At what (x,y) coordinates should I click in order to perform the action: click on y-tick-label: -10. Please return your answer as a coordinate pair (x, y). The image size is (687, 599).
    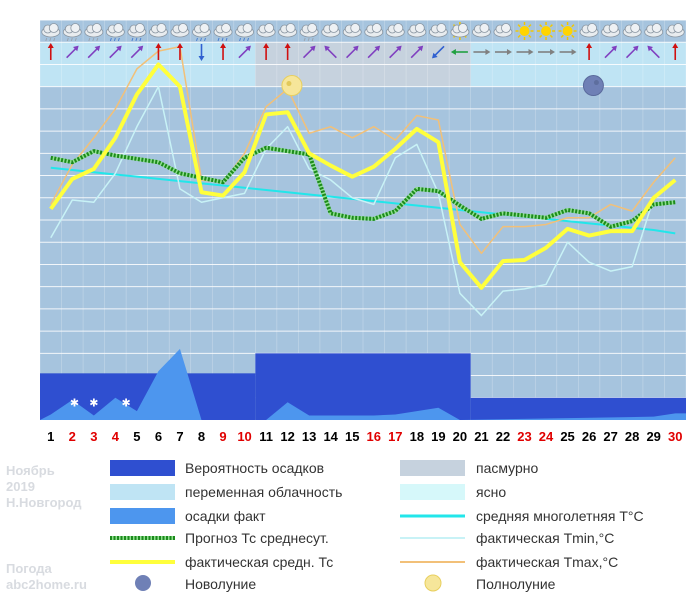
    Looking at the image, I should click on (20, 287).